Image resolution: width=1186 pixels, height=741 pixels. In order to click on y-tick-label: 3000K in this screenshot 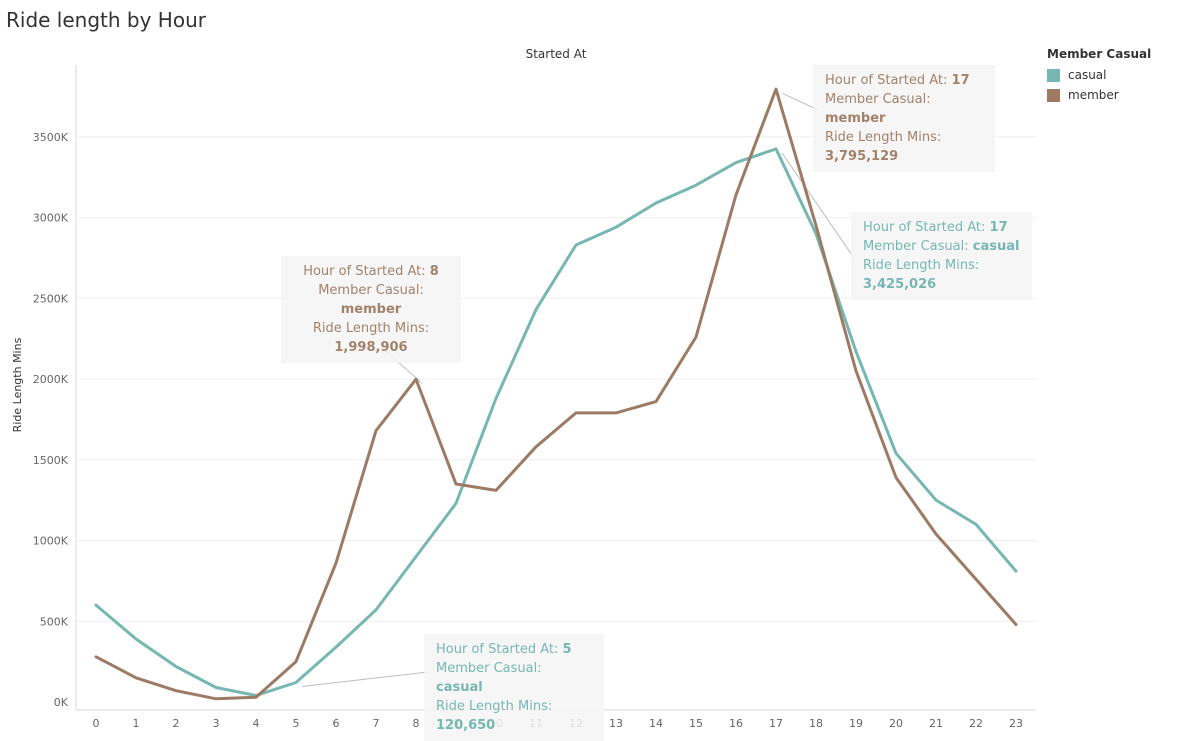, I will do `click(51, 218)`.